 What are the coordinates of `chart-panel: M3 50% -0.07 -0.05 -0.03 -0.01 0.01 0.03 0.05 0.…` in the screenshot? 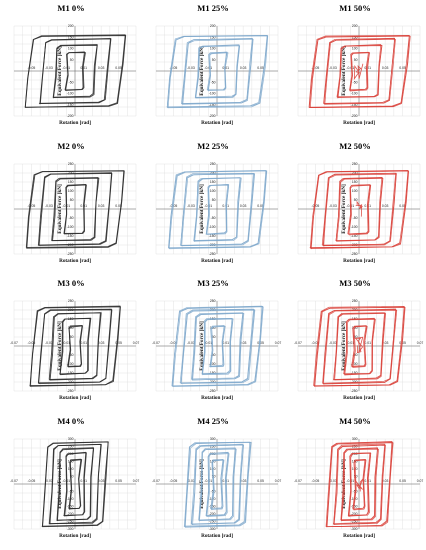 It's located at (355, 344).